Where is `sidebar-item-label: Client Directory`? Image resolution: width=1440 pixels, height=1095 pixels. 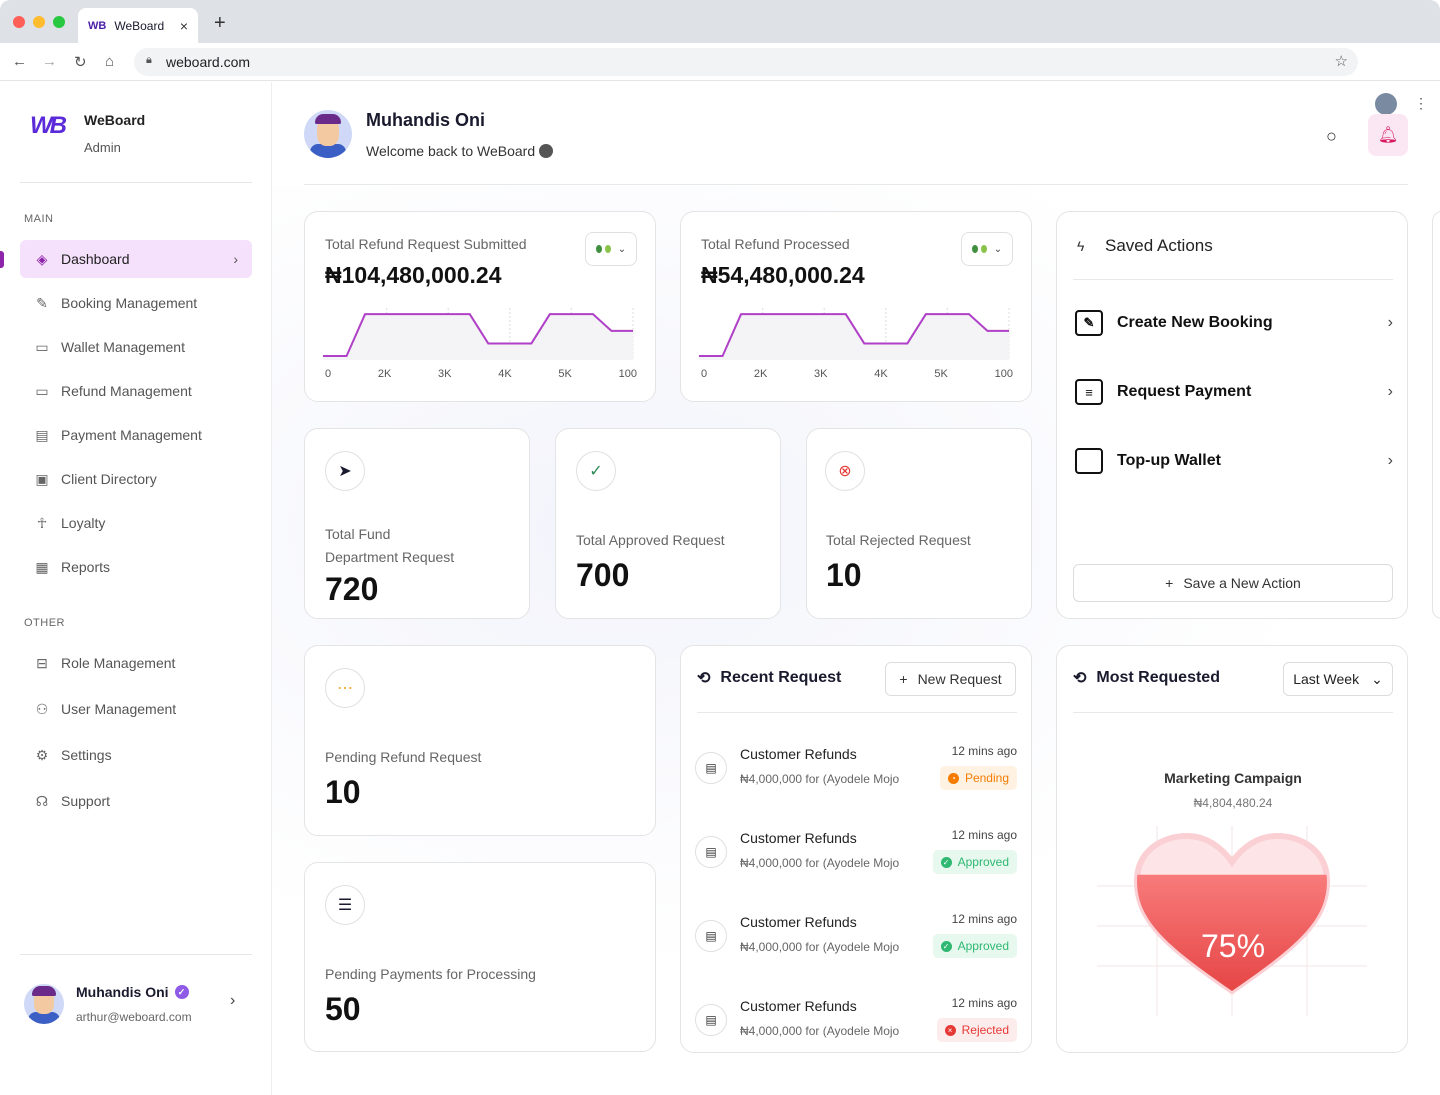 sidebar-item-label: Client Directory is located at coordinates (109, 479).